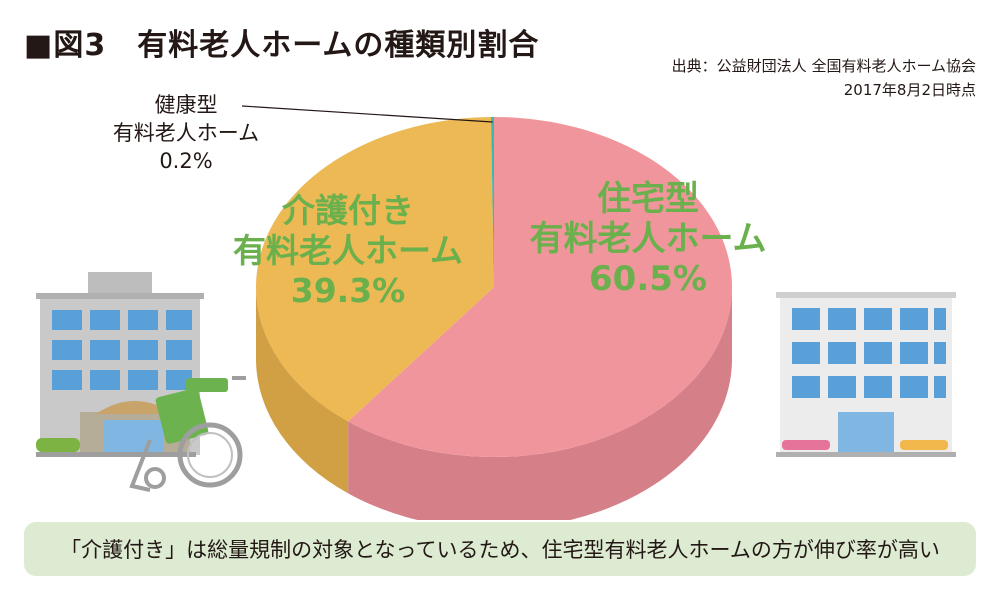 This screenshot has height=600, width=1000. I want to click on slice-label-1-line-1: 有料老人ホーム, so click(348, 250).